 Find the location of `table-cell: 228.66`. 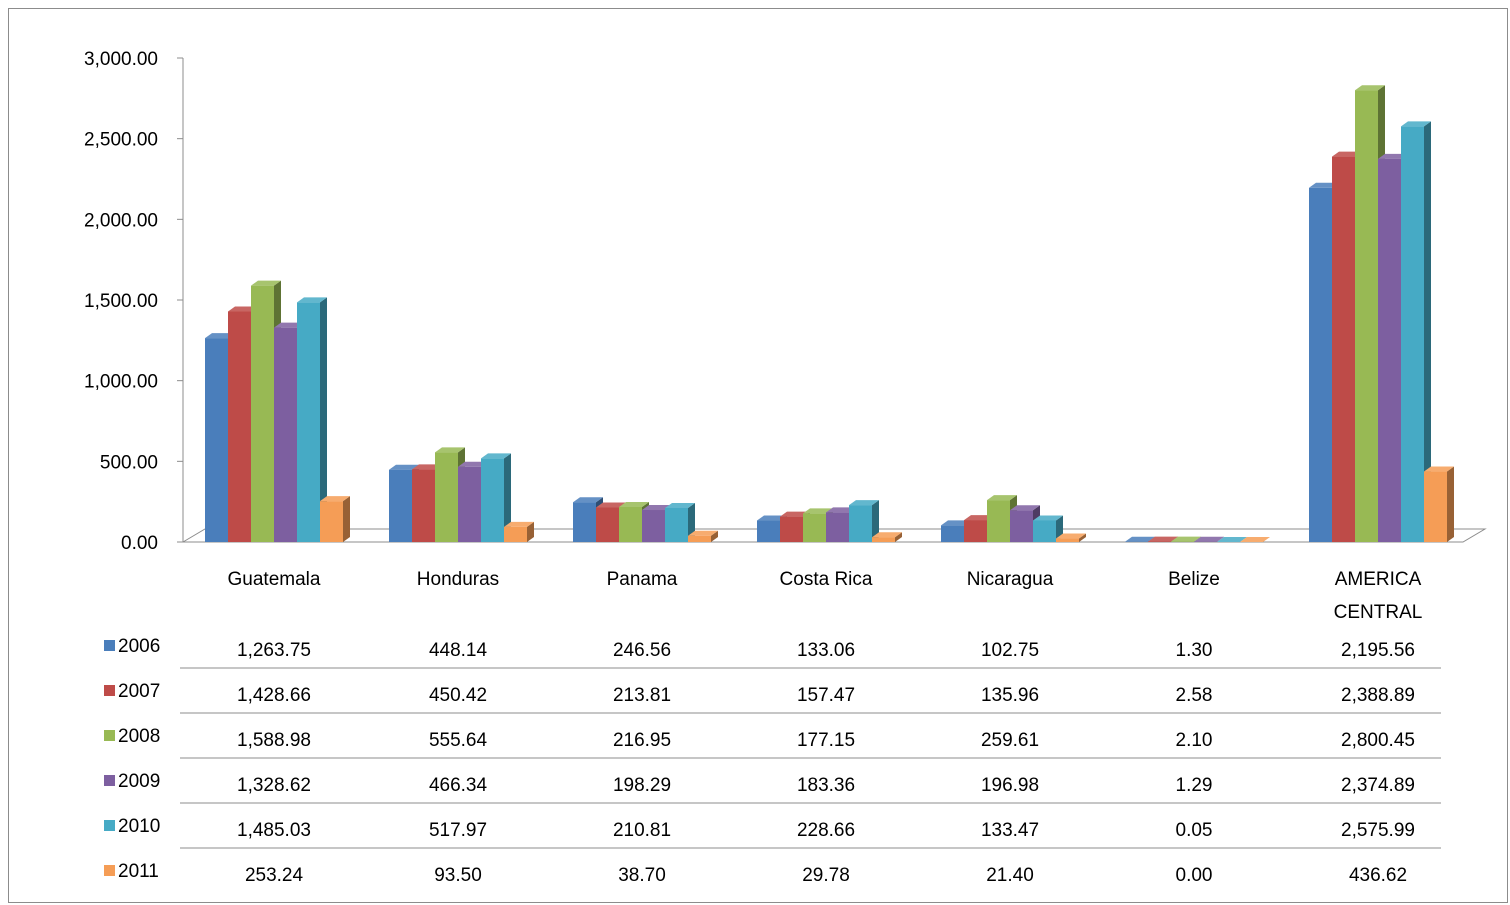

table-cell: 228.66 is located at coordinates (826, 830).